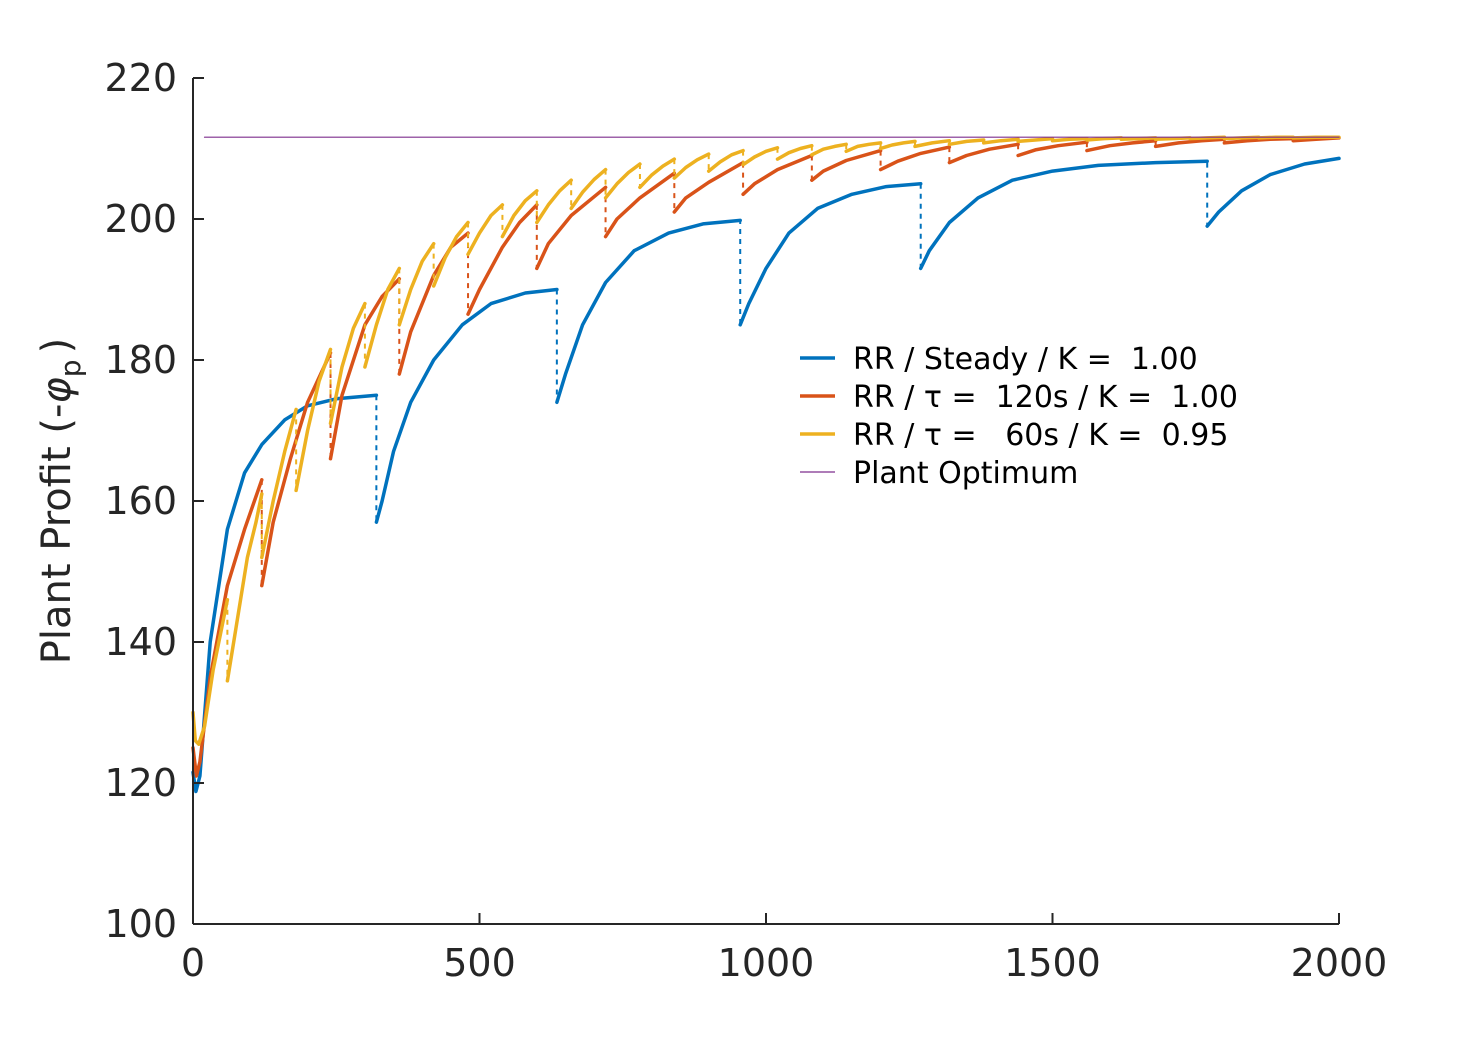 The height and width of the screenshot is (1040, 1478). What do you see at coordinates (140, 360) in the screenshot?
I see `y-tick-label: 180` at bounding box center [140, 360].